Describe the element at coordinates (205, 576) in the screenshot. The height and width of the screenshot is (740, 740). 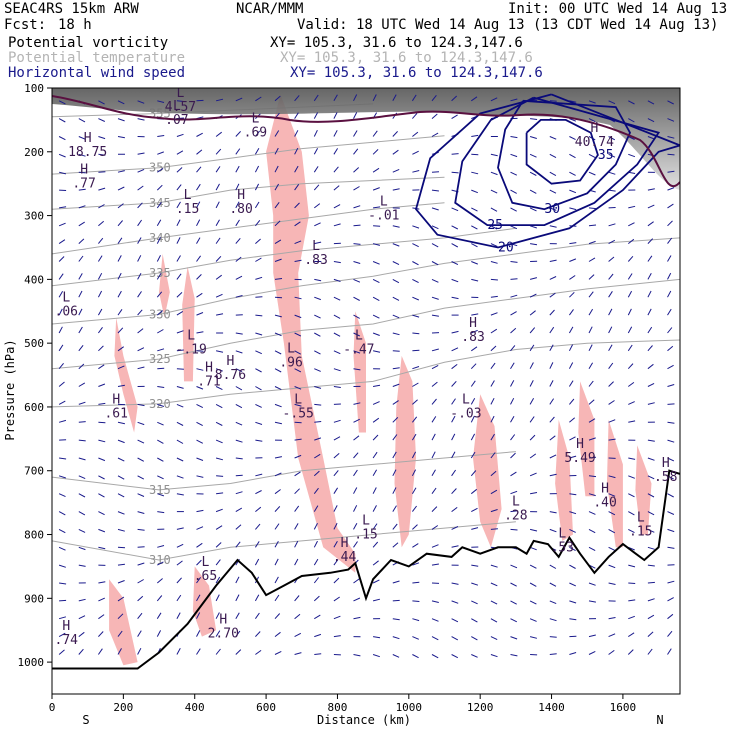
I see `hl-value-28: .65` at that location.